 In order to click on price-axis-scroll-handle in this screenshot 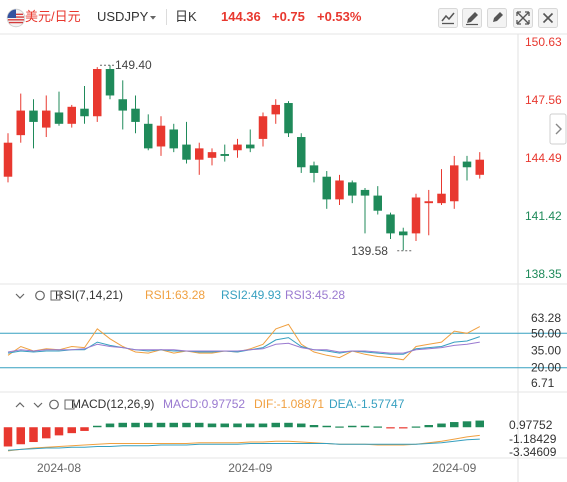, I will do `click(558, 129)`.